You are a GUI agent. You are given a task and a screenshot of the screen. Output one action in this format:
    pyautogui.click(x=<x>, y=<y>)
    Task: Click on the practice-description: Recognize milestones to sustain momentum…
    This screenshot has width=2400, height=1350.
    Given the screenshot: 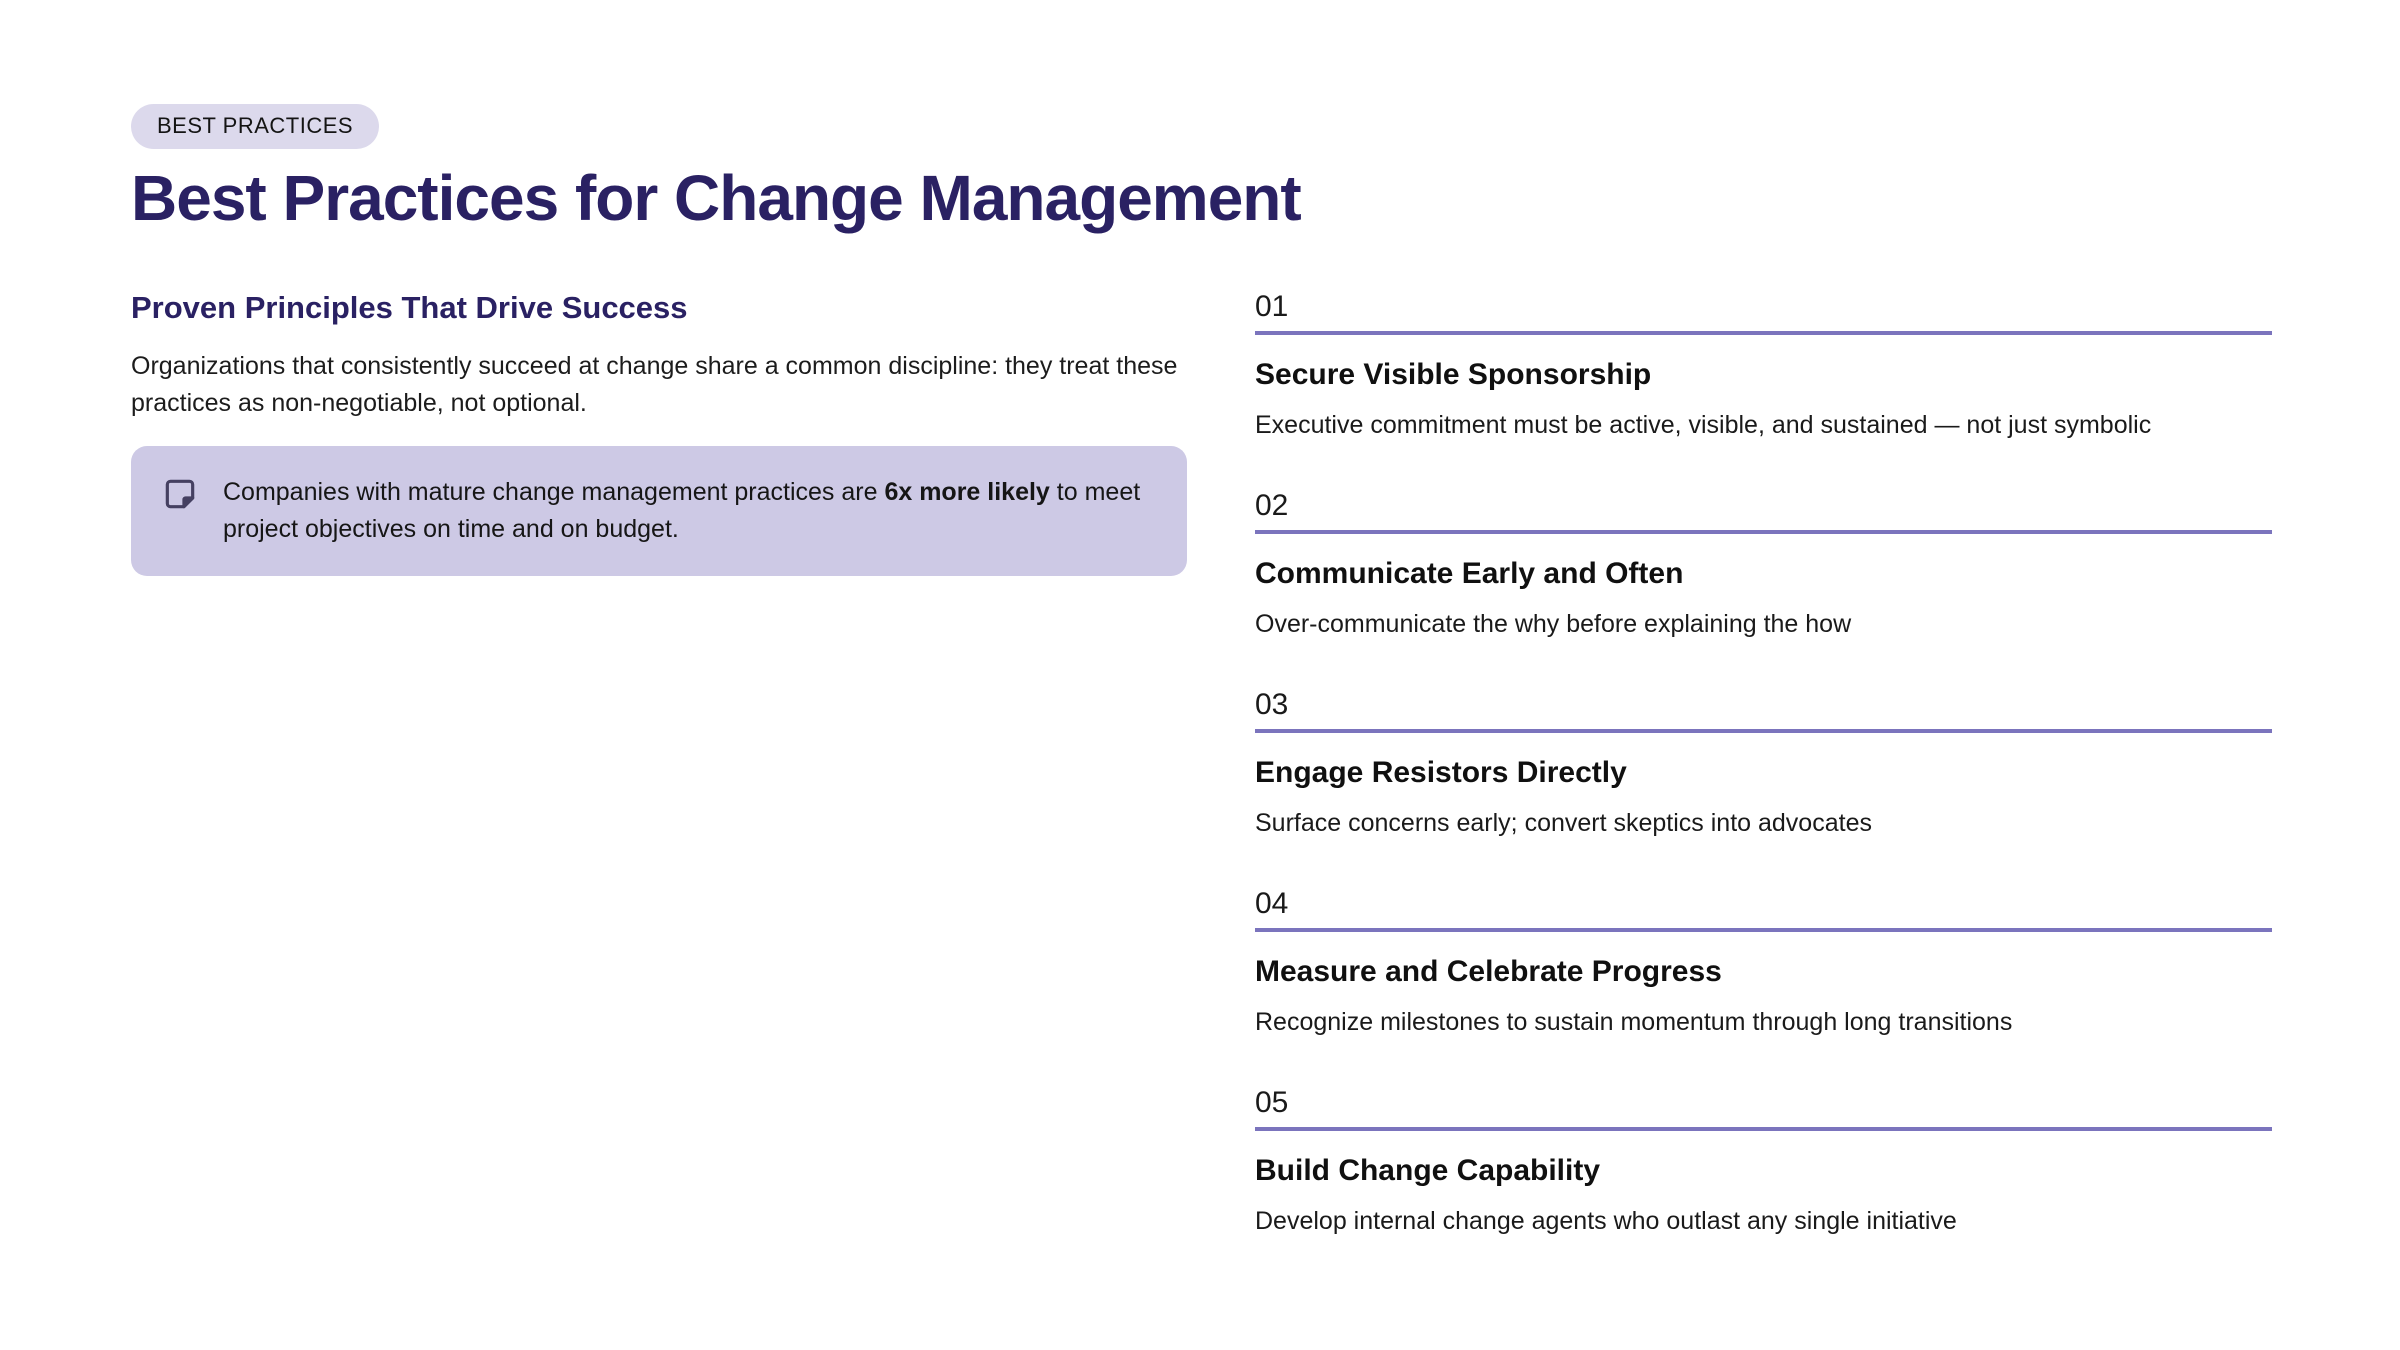 What is the action you would take?
    pyautogui.click(x=1634, y=1022)
    